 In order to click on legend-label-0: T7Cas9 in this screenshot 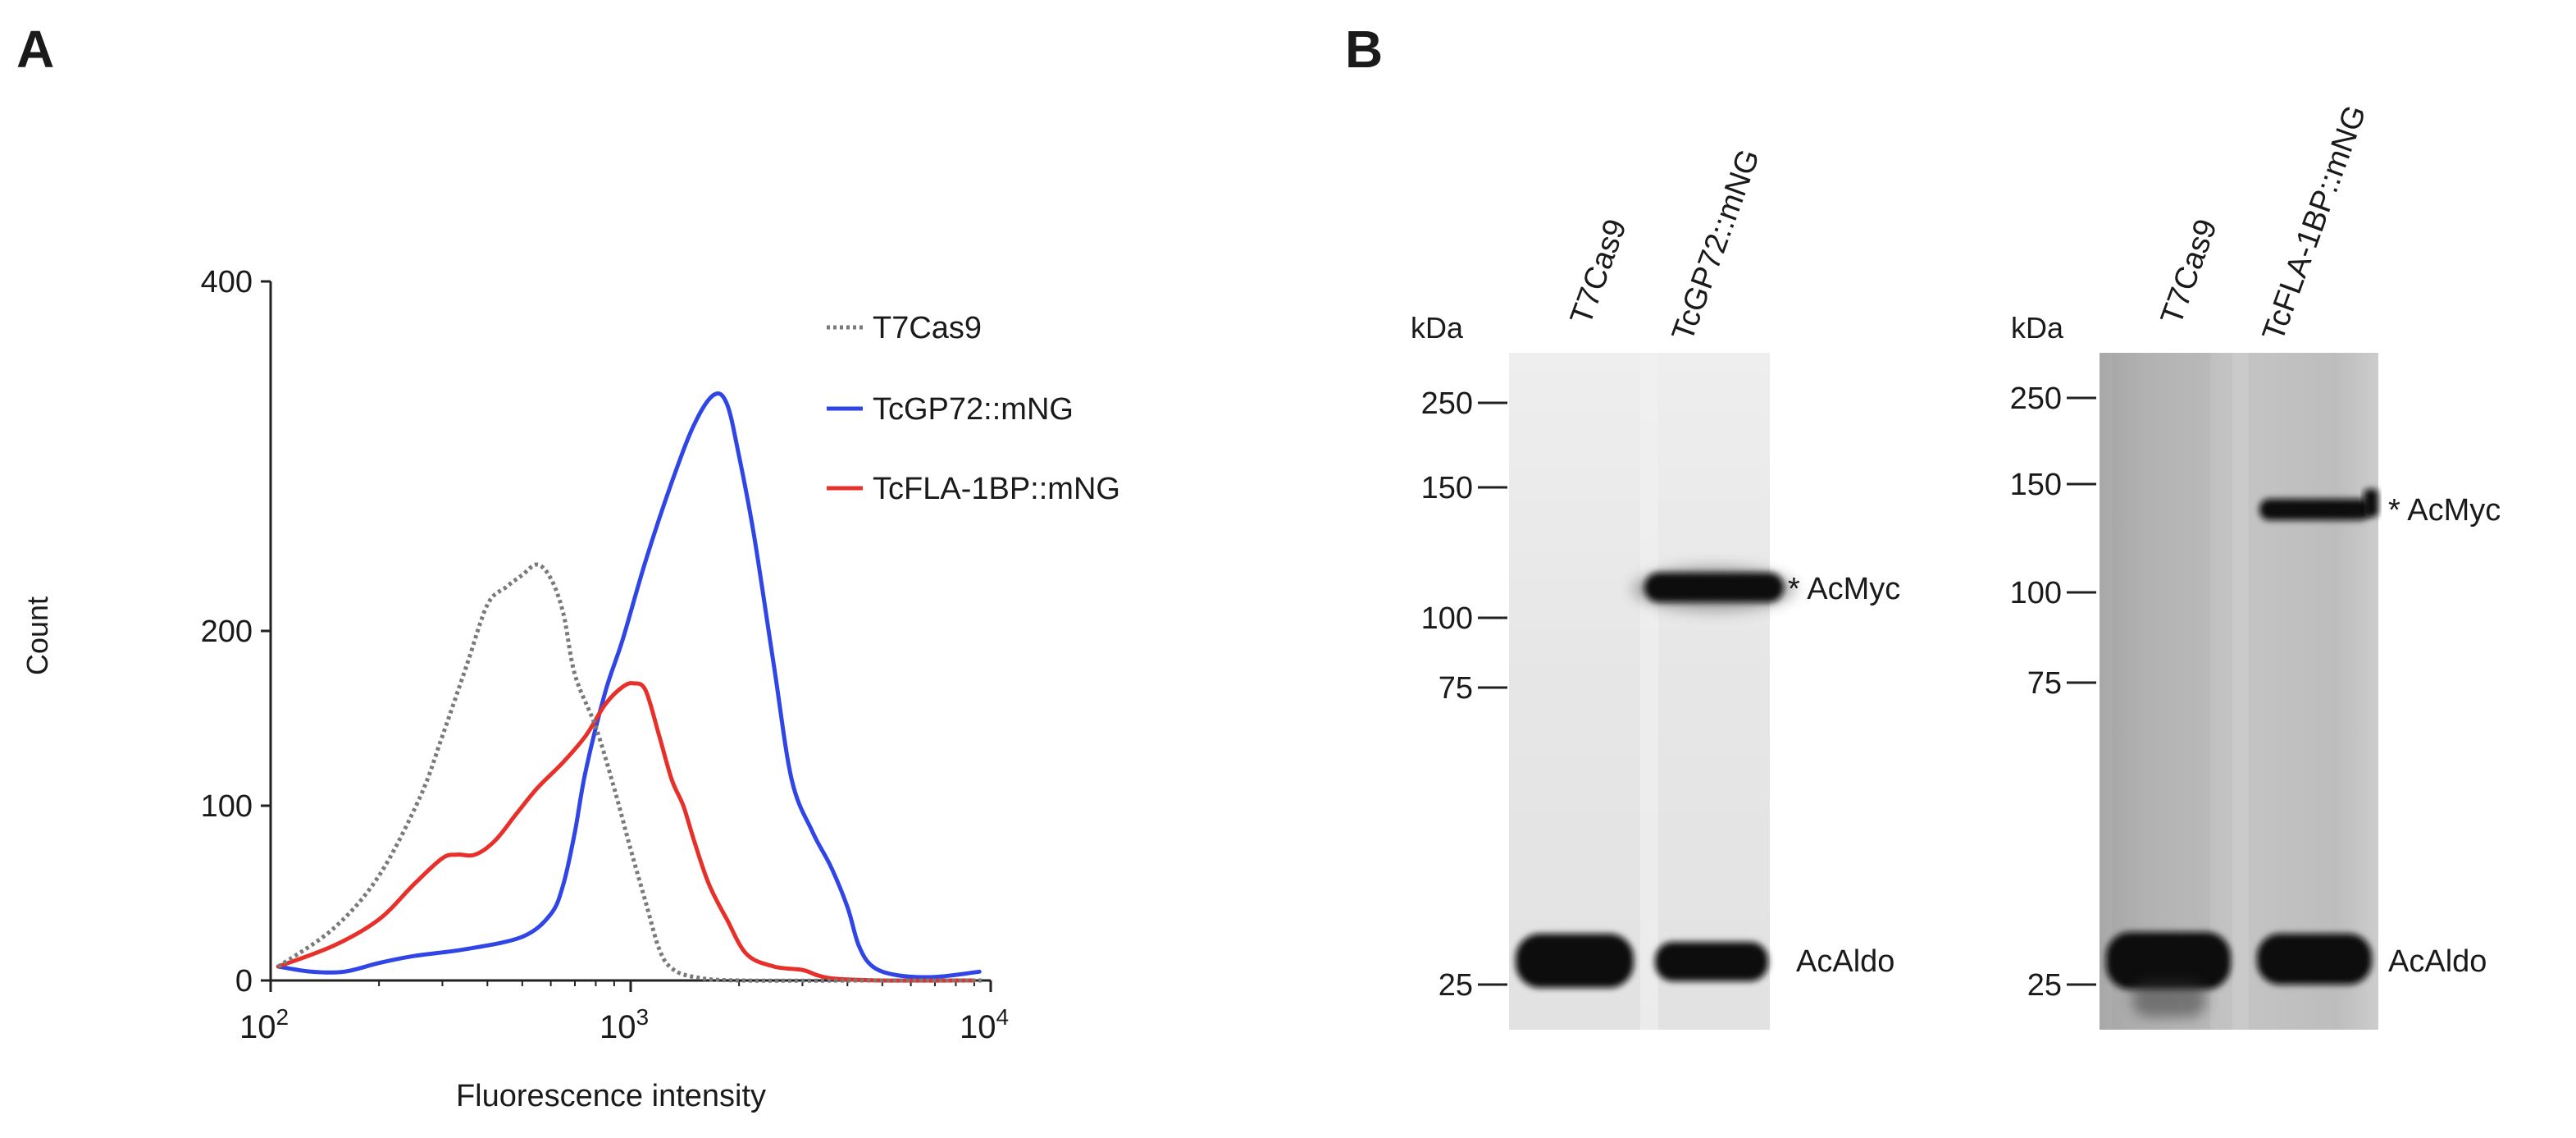, I will do `click(927, 328)`.